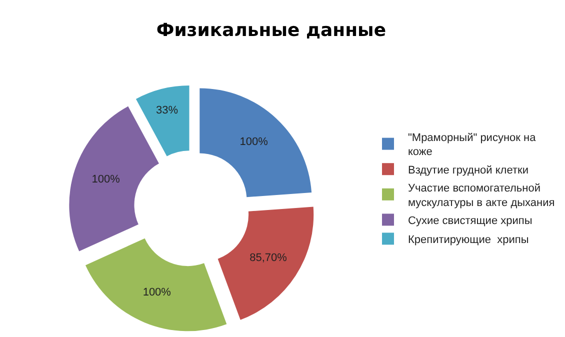 Image resolution: width=565 pixels, height=337 pixels. What do you see at coordinates (468, 240) in the screenshot?
I see `legend-label: Крепитирующие хрипы` at bounding box center [468, 240].